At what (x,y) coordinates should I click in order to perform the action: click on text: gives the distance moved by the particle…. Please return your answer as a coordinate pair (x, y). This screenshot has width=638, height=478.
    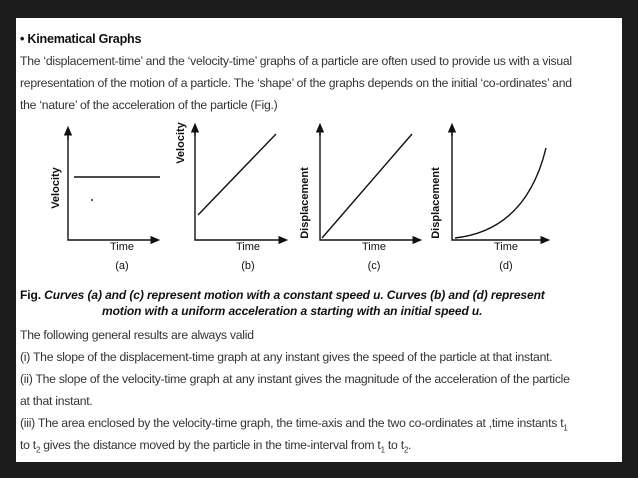
    Looking at the image, I should click on (210, 445).